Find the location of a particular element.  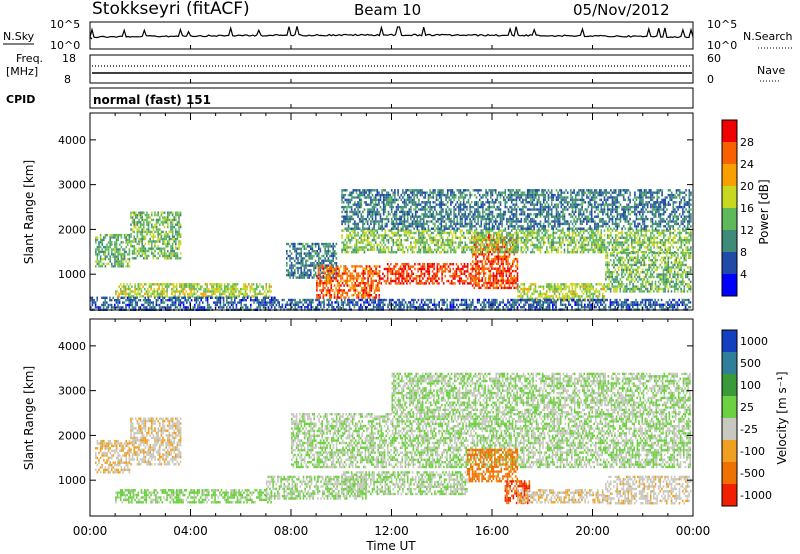

cpid-label: CPID is located at coordinates (20, 99).